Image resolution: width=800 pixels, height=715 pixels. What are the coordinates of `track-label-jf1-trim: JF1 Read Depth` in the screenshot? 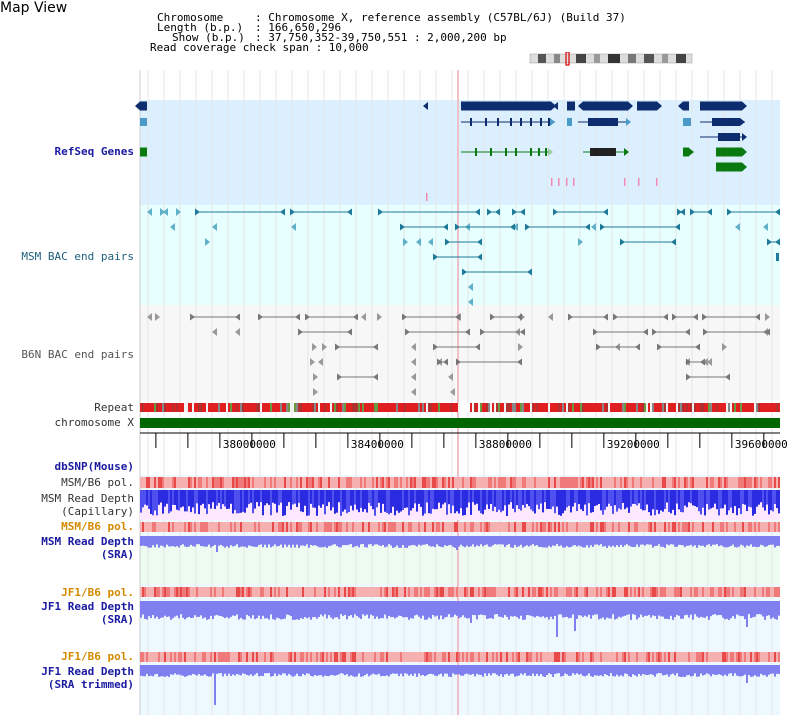 It's located at (87, 671).